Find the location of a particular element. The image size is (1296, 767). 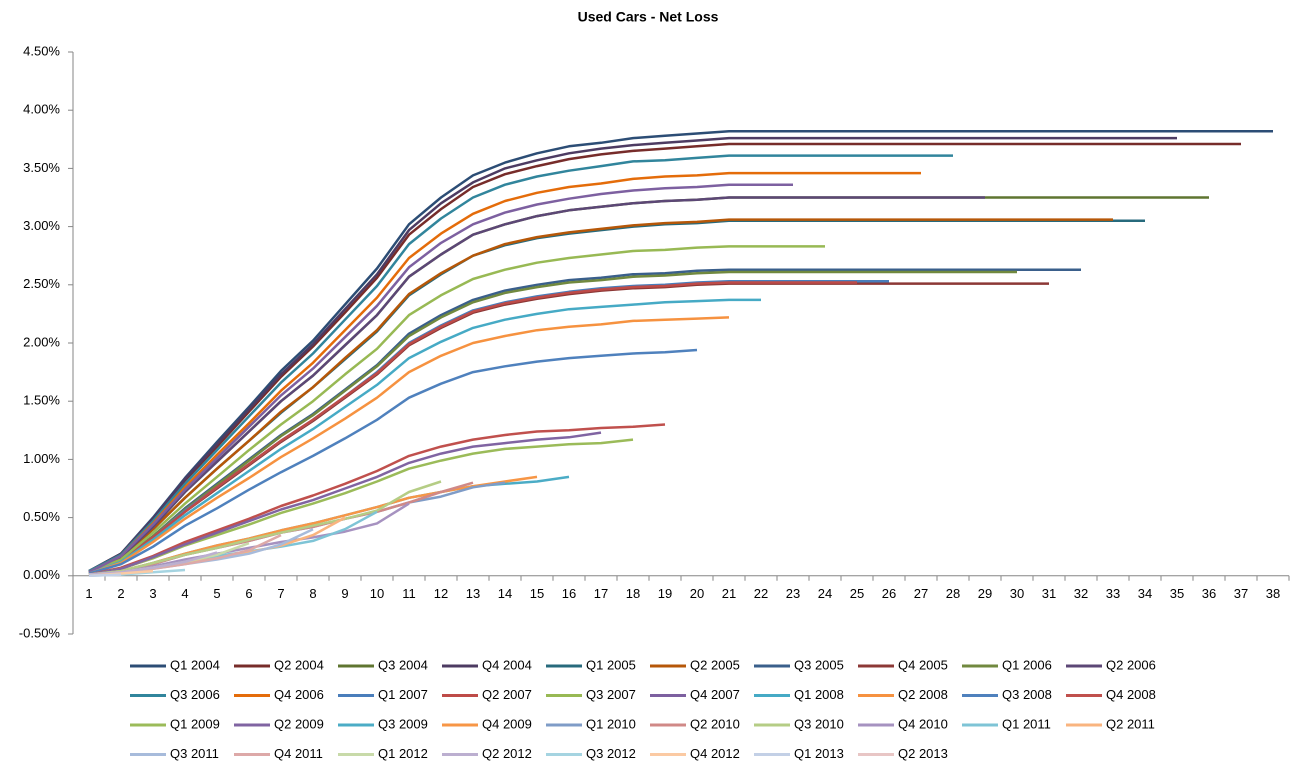

x-tick-label: 21 is located at coordinates (729, 593).